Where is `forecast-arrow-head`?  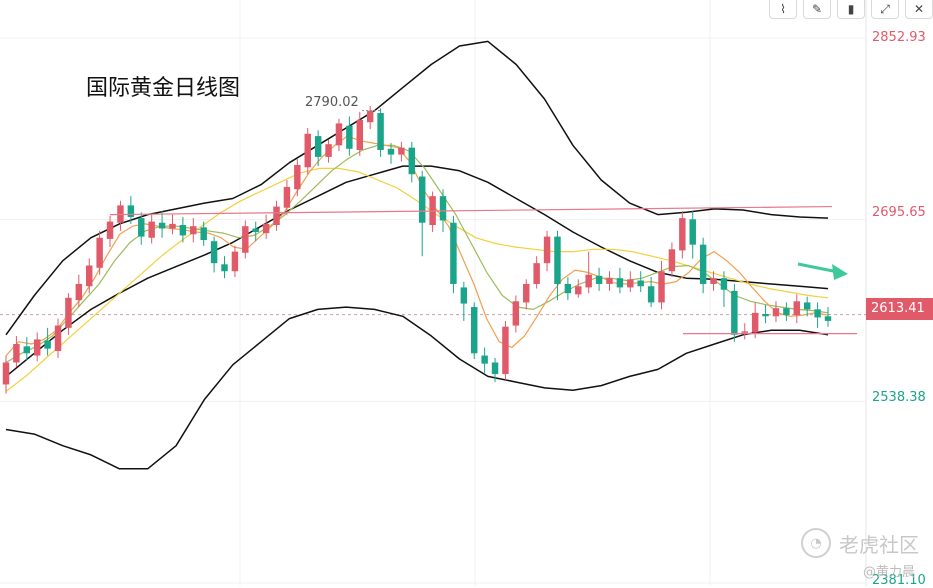 forecast-arrow-head is located at coordinates (840, 272).